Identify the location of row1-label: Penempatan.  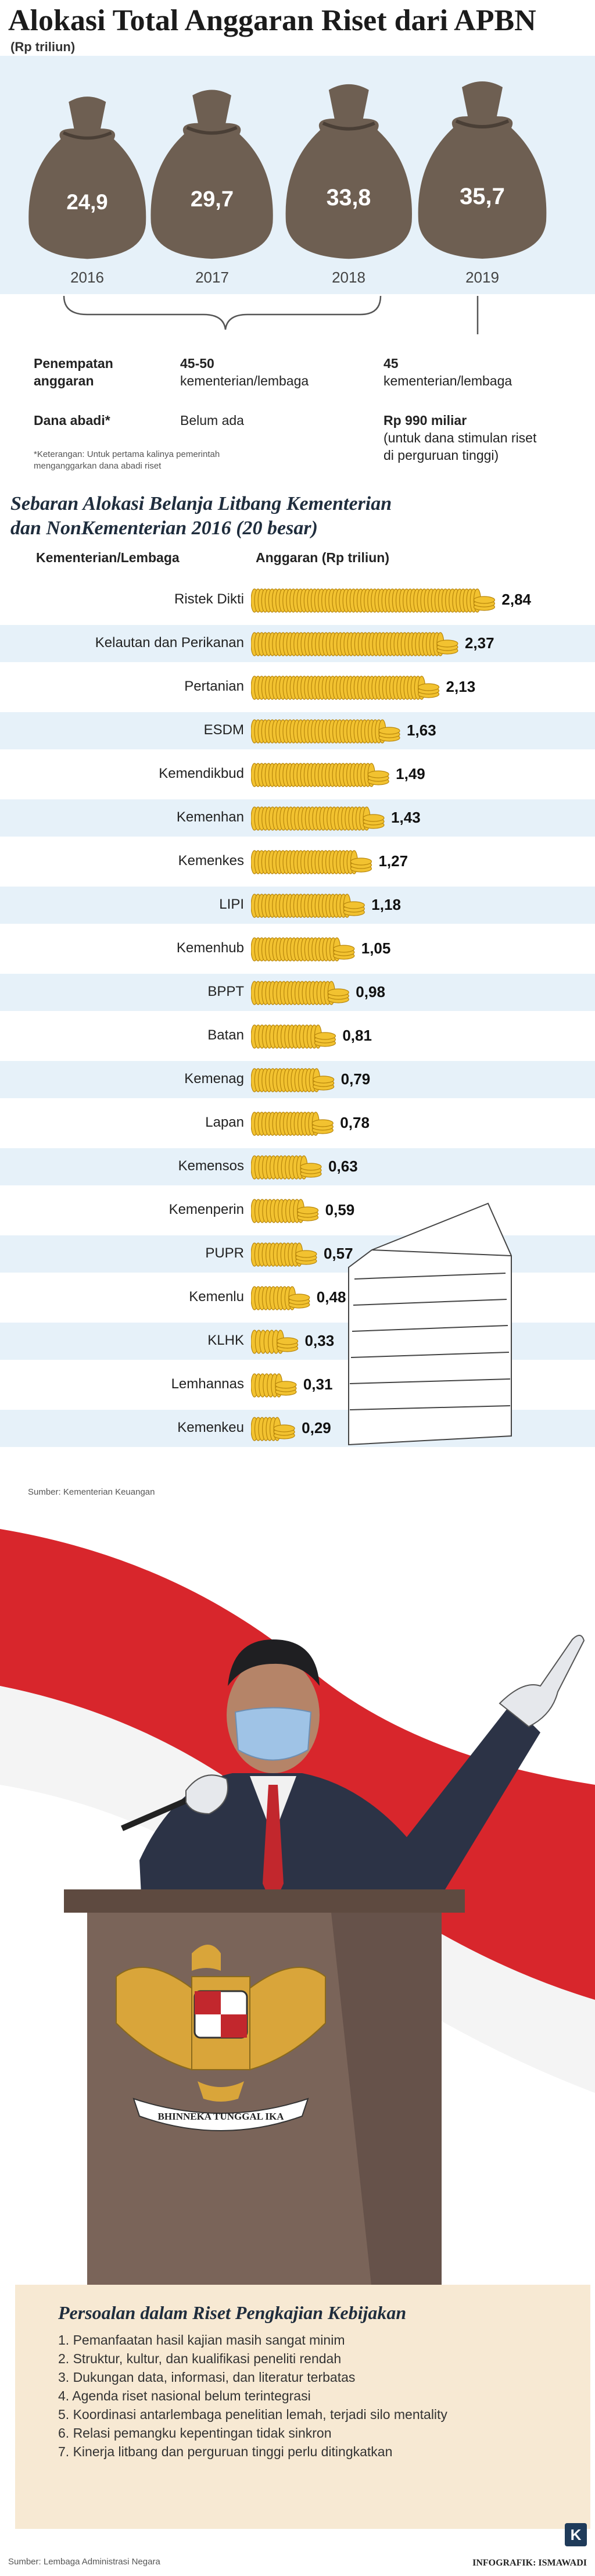
(73, 363).